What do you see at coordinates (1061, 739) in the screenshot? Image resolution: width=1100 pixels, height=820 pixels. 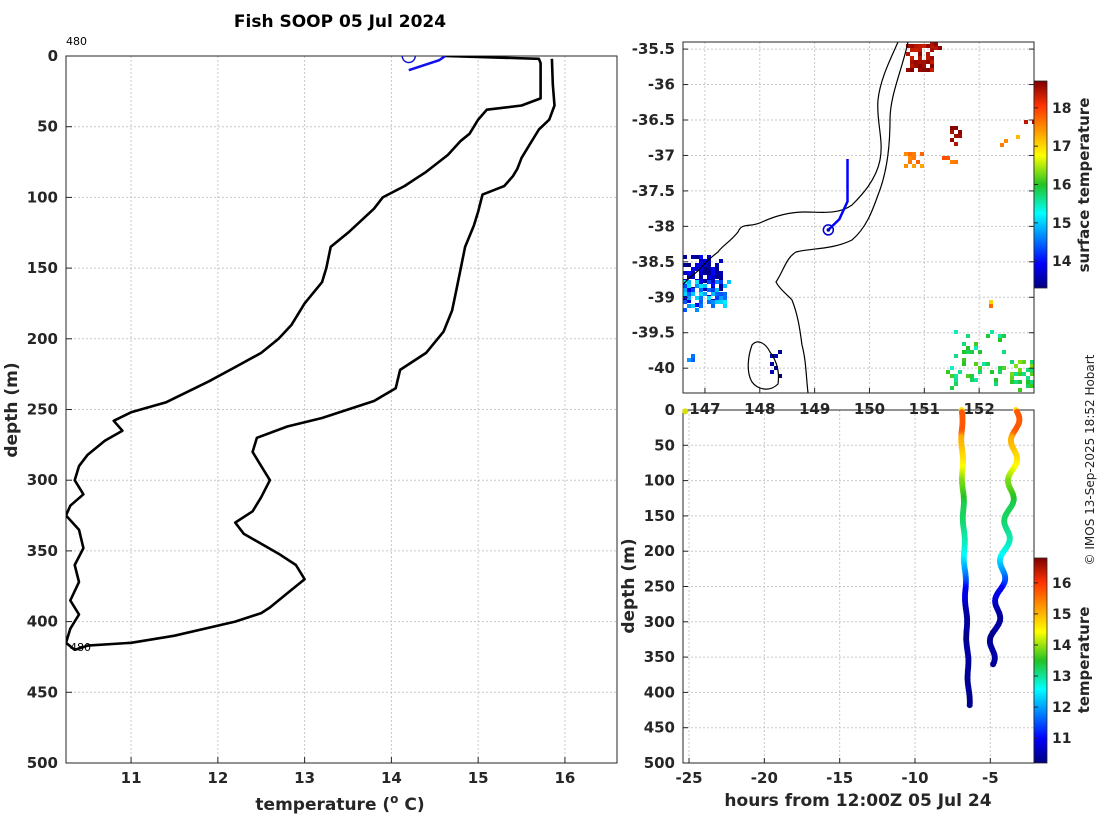 I see `temperature-colorbar-tick-label: 11` at bounding box center [1061, 739].